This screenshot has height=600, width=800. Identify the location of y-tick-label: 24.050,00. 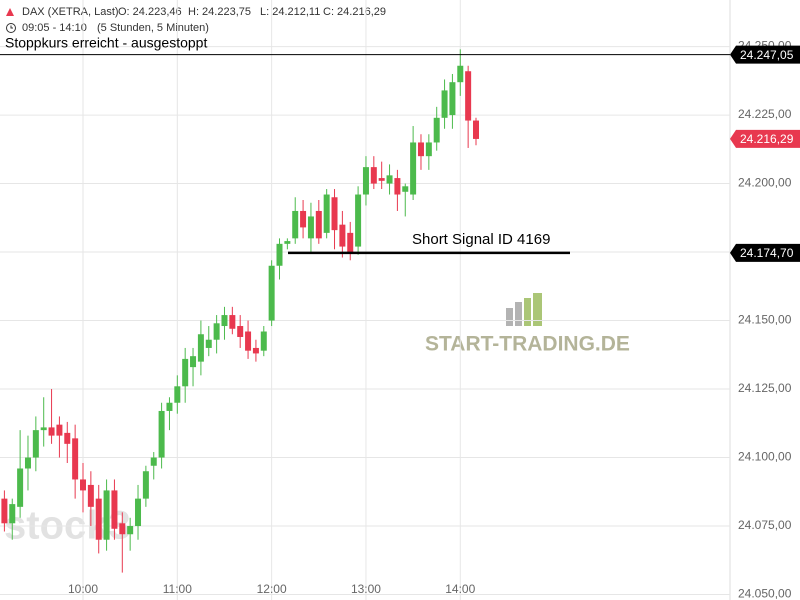
(765, 593).